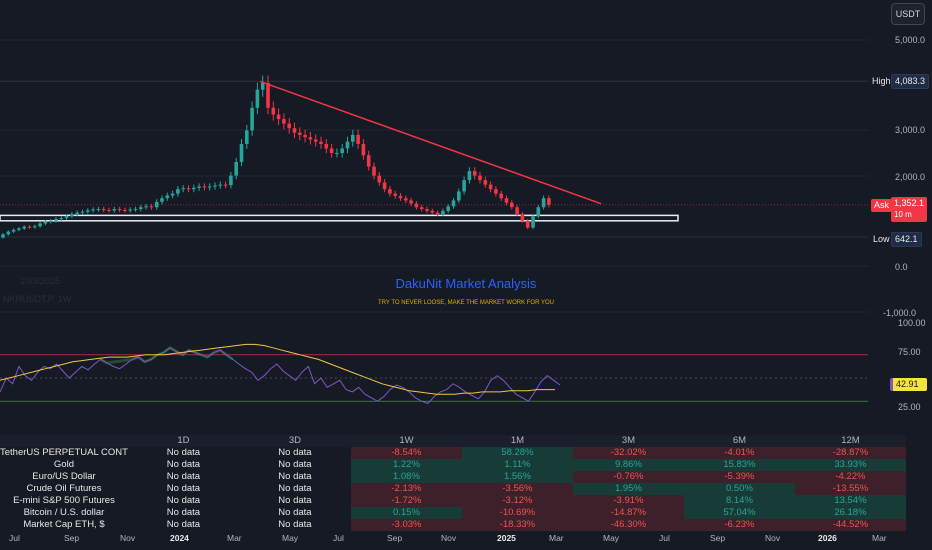 The image size is (932, 550). Describe the element at coordinates (64, 441) in the screenshot. I see `table-header` at that location.